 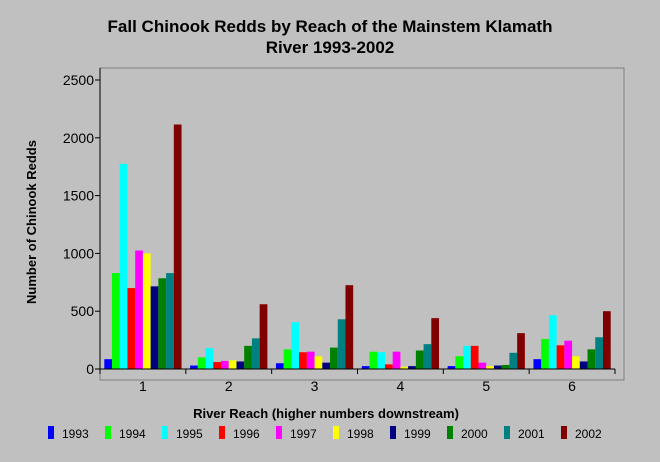 What do you see at coordinates (189, 434) in the screenshot?
I see `legend-label: 1995` at bounding box center [189, 434].